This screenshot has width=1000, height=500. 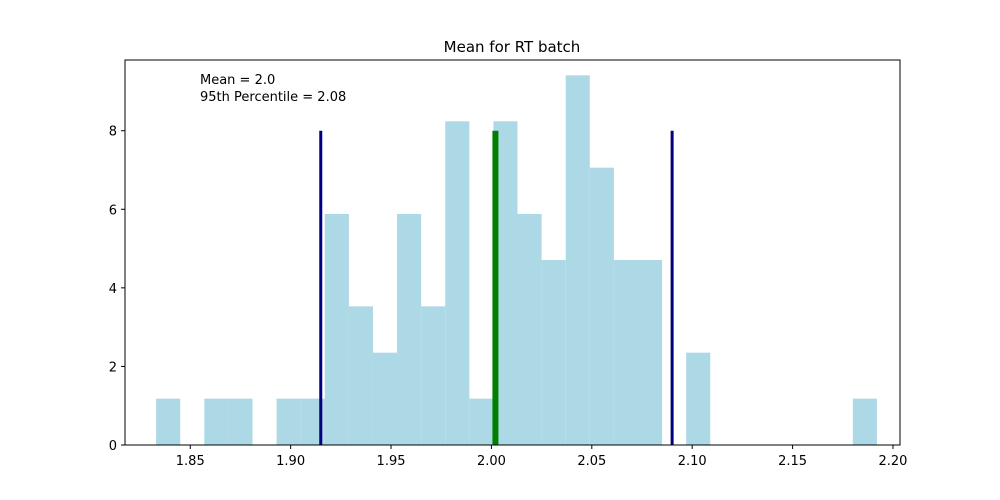 What do you see at coordinates (190, 461) in the screenshot?
I see `x-tick-label: 1.85` at bounding box center [190, 461].